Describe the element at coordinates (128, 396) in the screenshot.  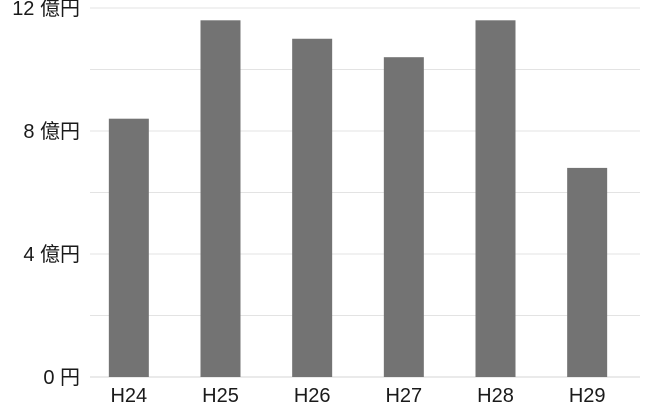
I see `x-tick-label: H24` at that location.